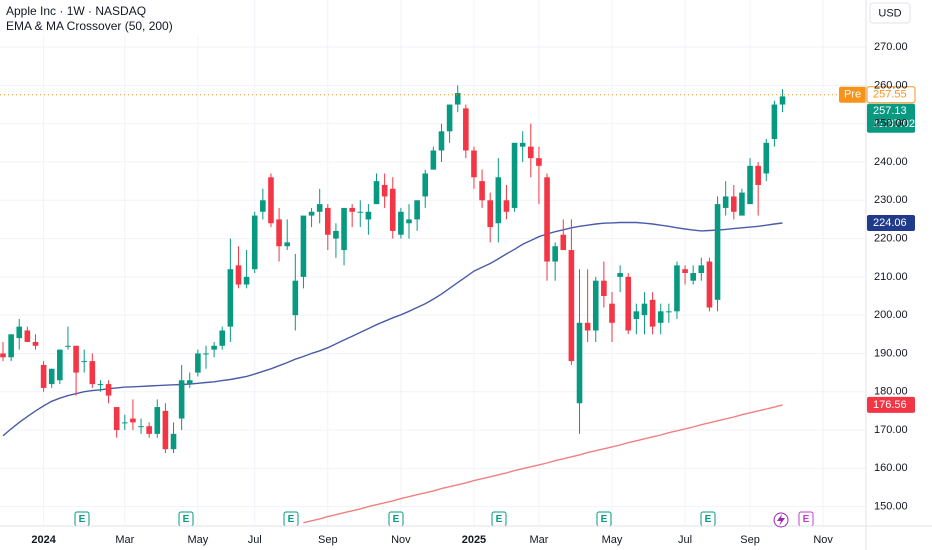 This screenshot has width=932, height=550. Describe the element at coordinates (43, 540) in the screenshot. I see `x-tick-label: 2024` at that location.